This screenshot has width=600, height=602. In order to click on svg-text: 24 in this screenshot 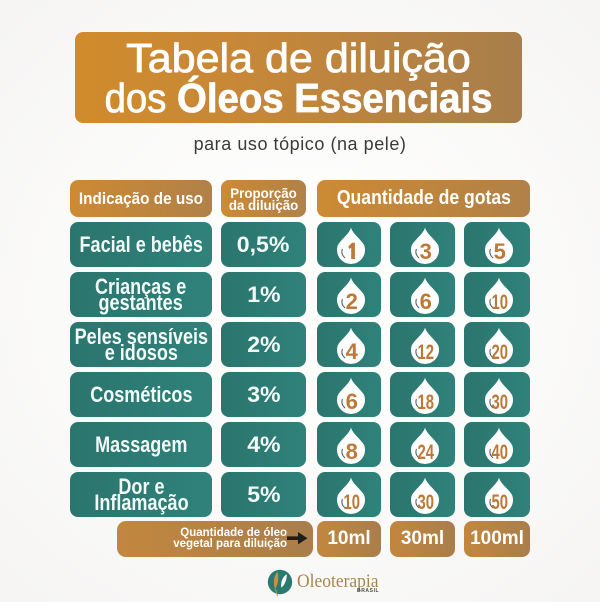, I will do `click(425, 452)`.